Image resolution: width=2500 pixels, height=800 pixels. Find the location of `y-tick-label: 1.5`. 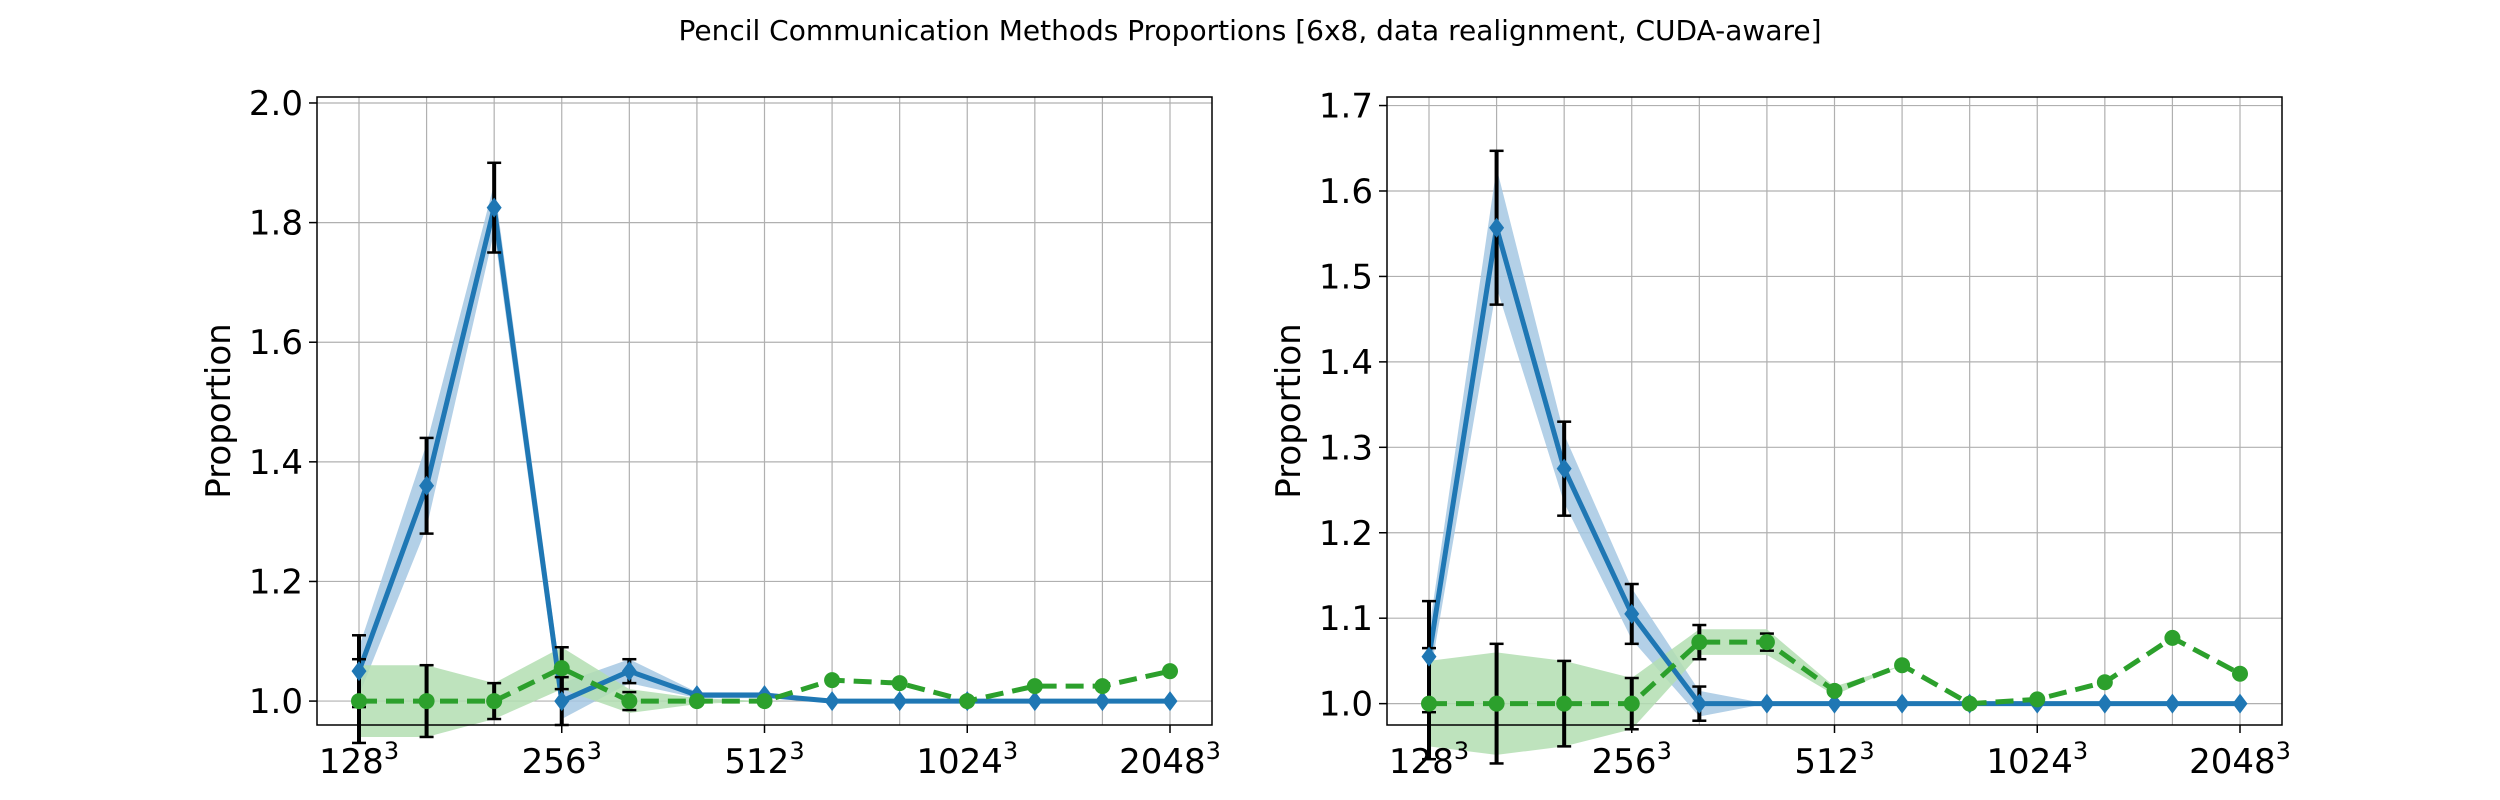

y-tick-label: 1.5 is located at coordinates (1346, 277).